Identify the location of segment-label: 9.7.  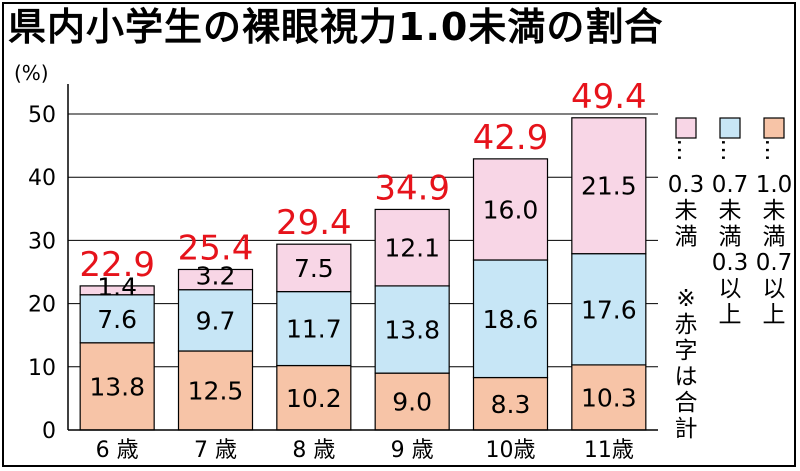
(216, 320).